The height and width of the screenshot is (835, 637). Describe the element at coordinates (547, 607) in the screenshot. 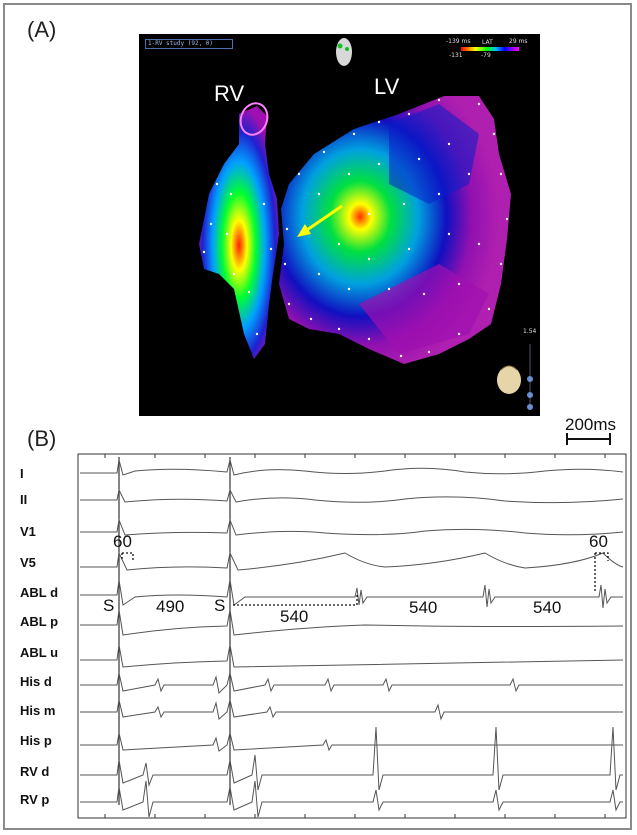

I see `interval-540-c: 540` at that location.